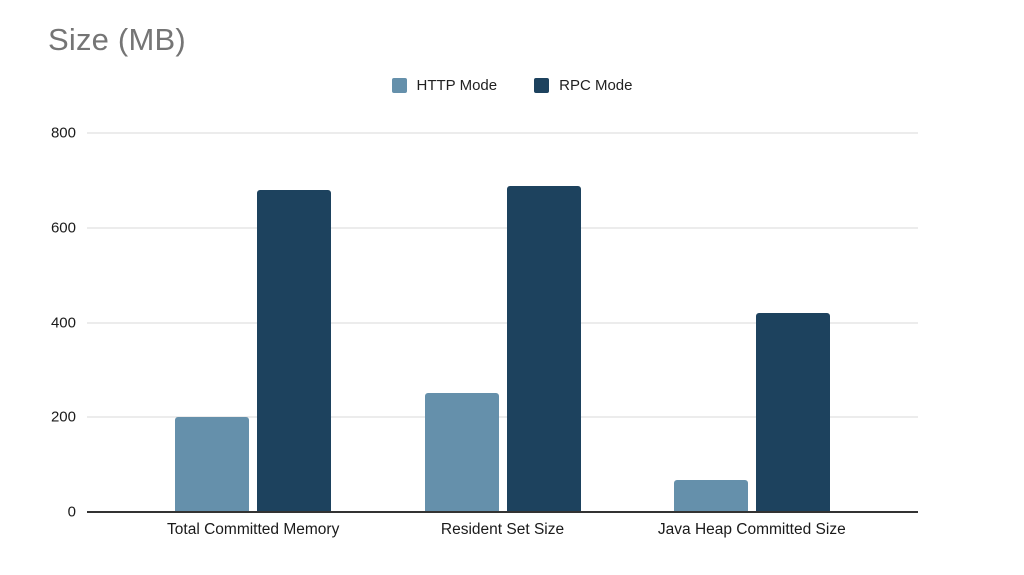 Image resolution: width=1024 pixels, height=575 pixels. I want to click on legend-item-http-mode: HTTP Mode, so click(444, 85).